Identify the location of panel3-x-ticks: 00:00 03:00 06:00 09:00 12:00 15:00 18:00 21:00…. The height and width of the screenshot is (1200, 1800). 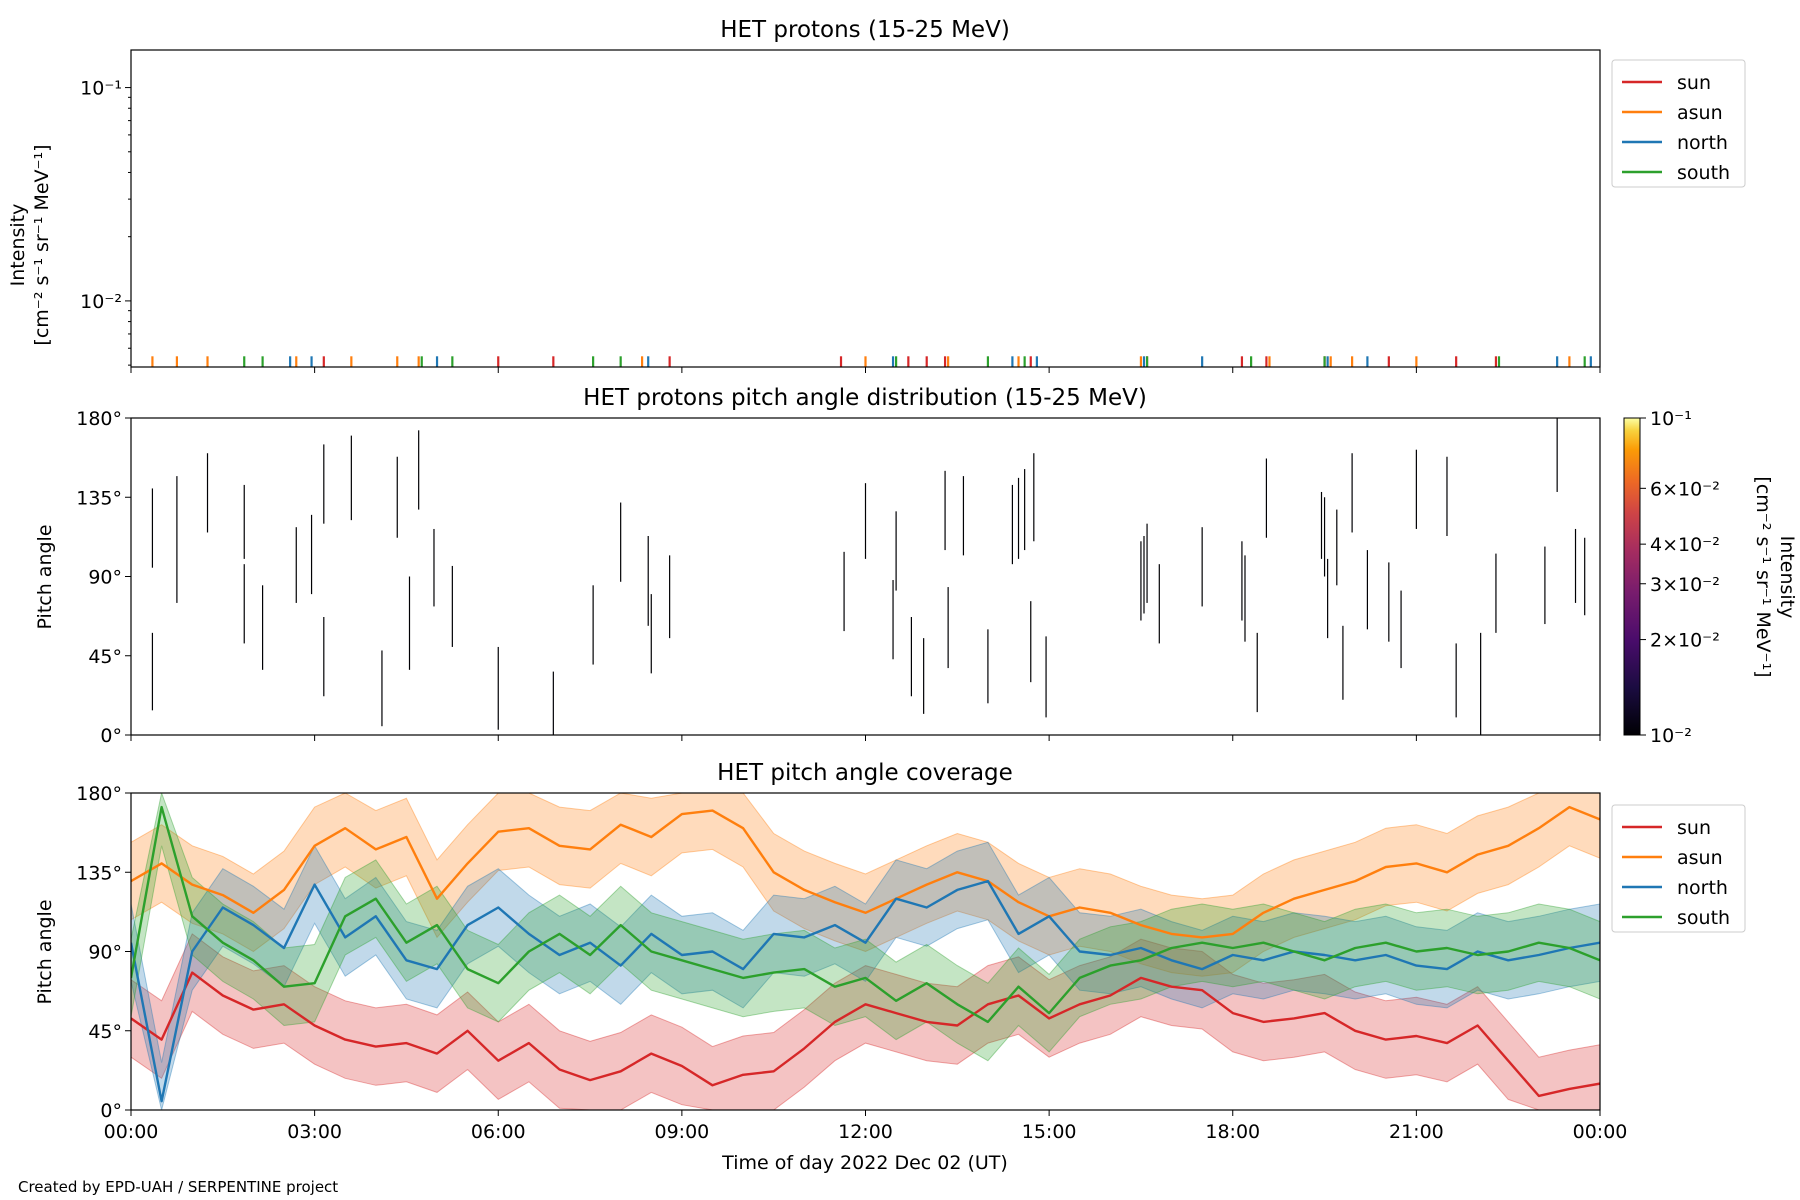
(866, 1126).